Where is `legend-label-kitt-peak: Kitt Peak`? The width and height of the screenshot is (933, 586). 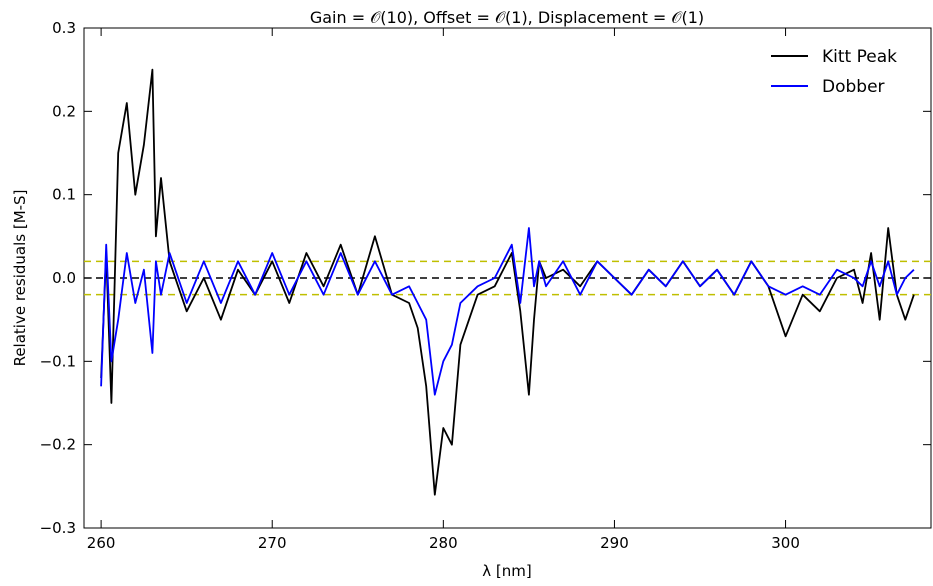
legend-label-kitt-peak: Kitt Peak is located at coordinates (859, 57).